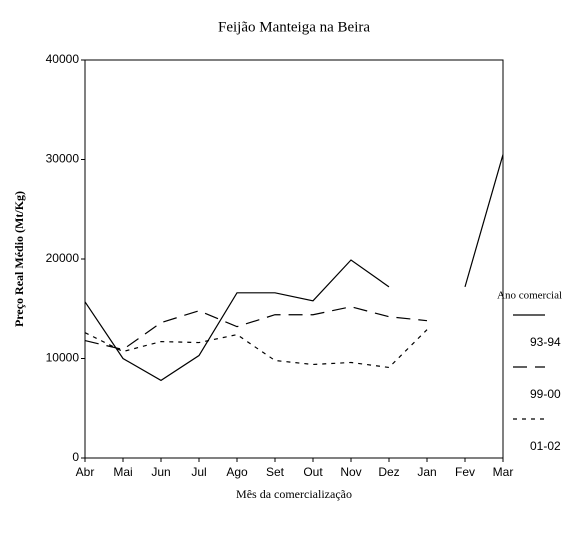 This screenshot has height=533, width=586. What do you see at coordinates (198, 472) in the screenshot?
I see `x-tick-label: Jul` at bounding box center [198, 472].